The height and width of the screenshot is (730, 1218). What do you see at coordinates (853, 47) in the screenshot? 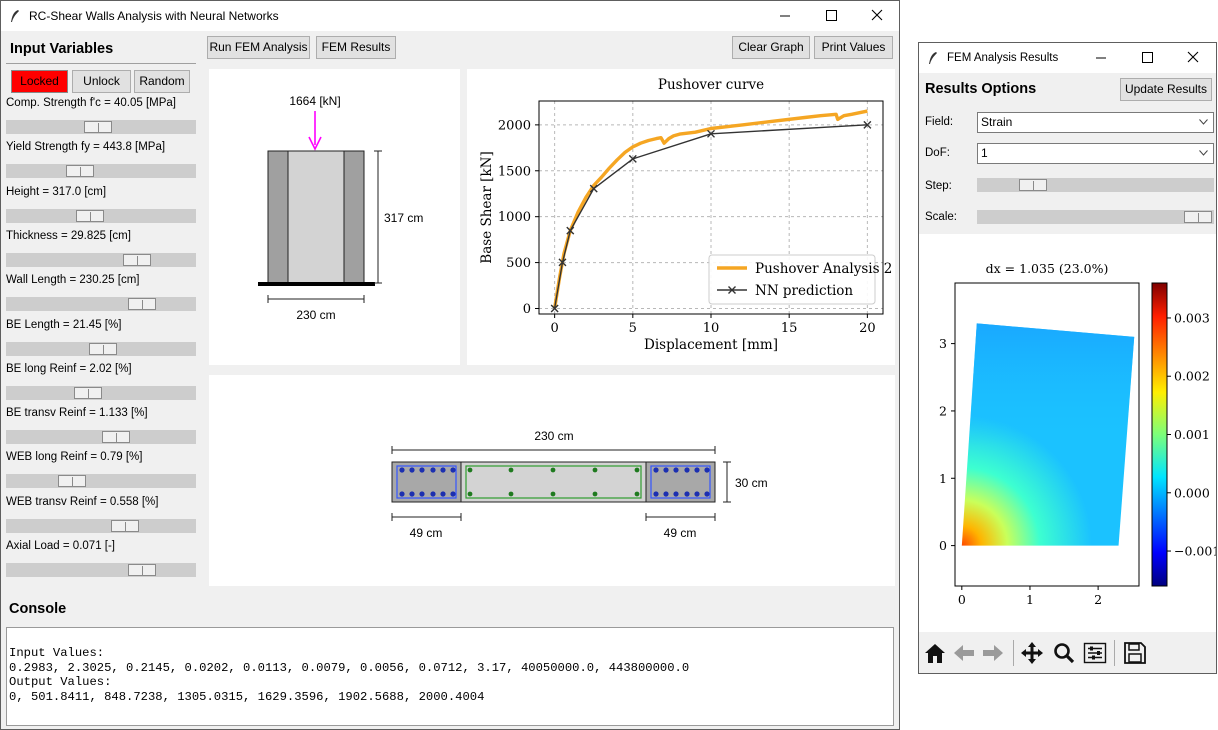
I see `print-values-button: Print Values` at bounding box center [853, 47].